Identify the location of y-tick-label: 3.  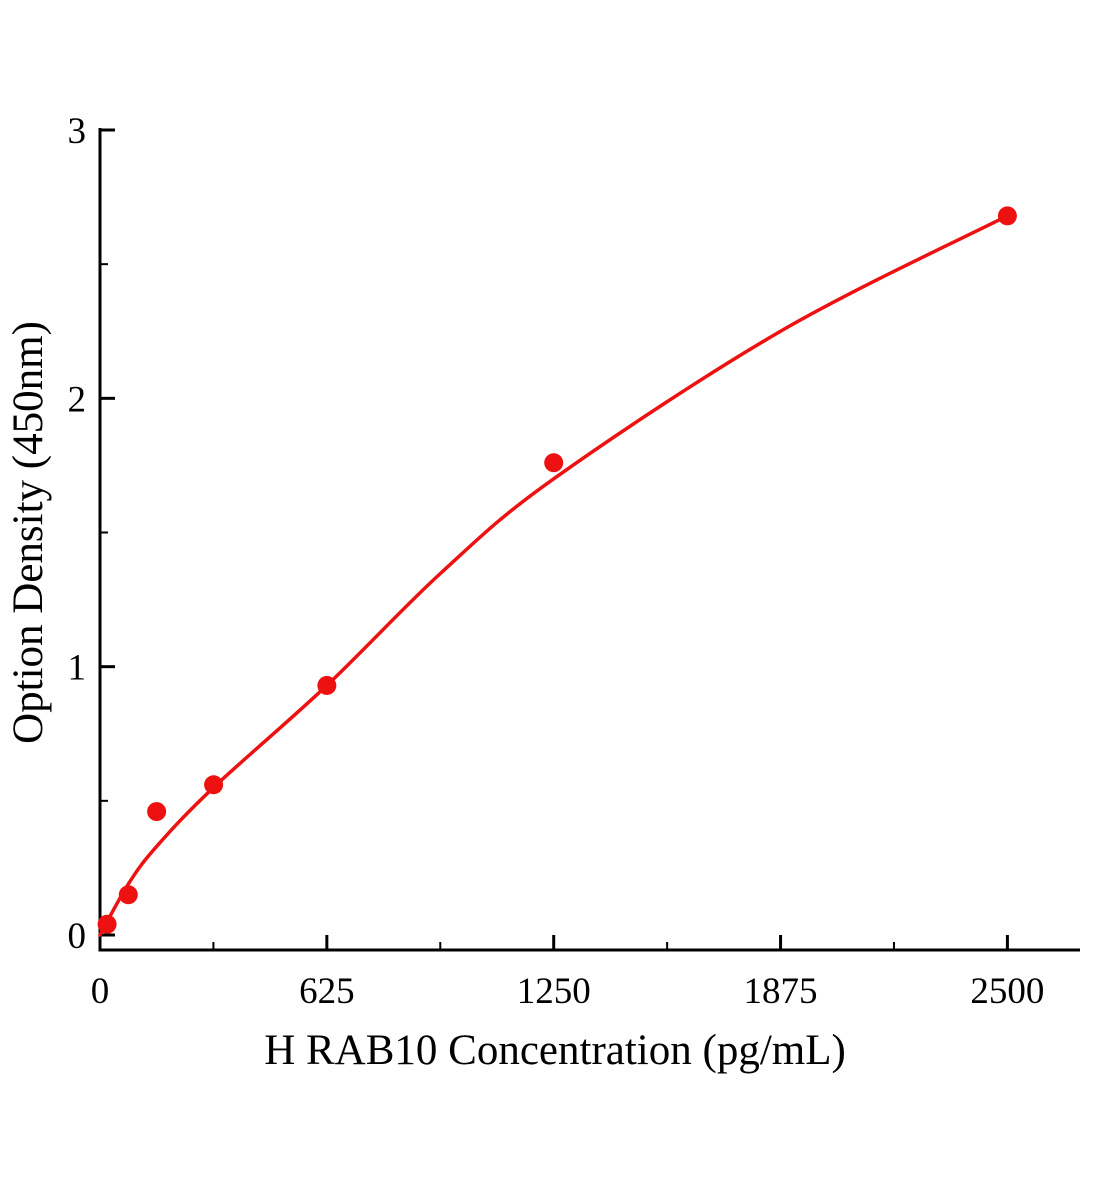
(77, 131).